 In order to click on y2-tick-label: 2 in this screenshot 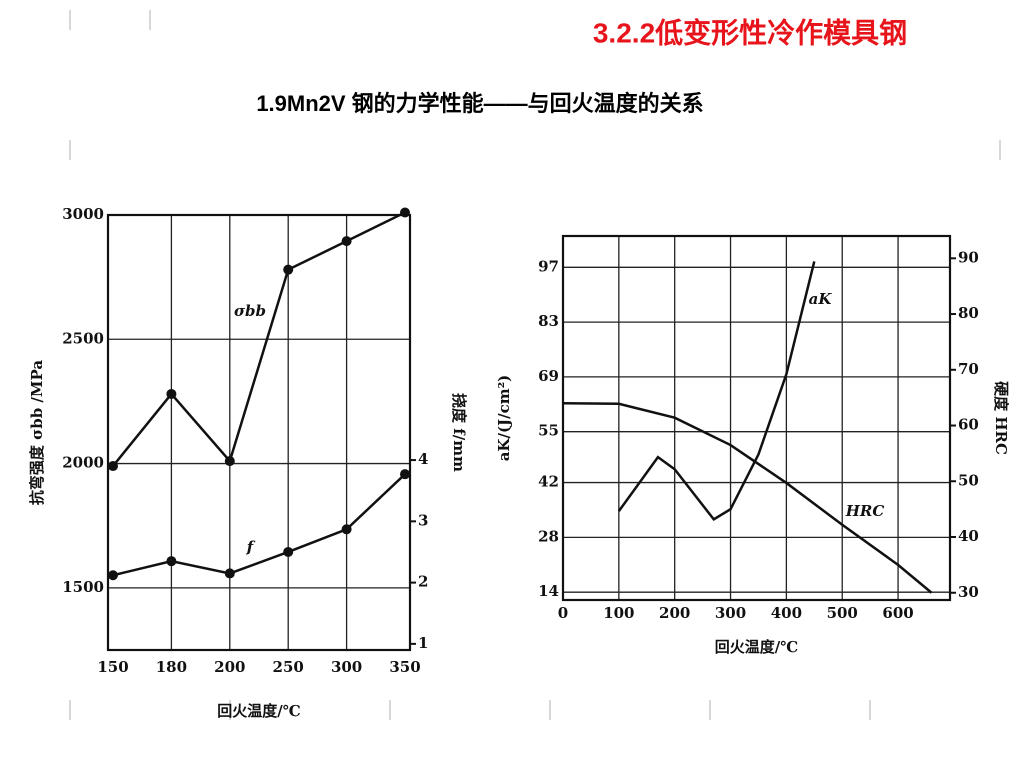, I will do `click(423, 582)`.